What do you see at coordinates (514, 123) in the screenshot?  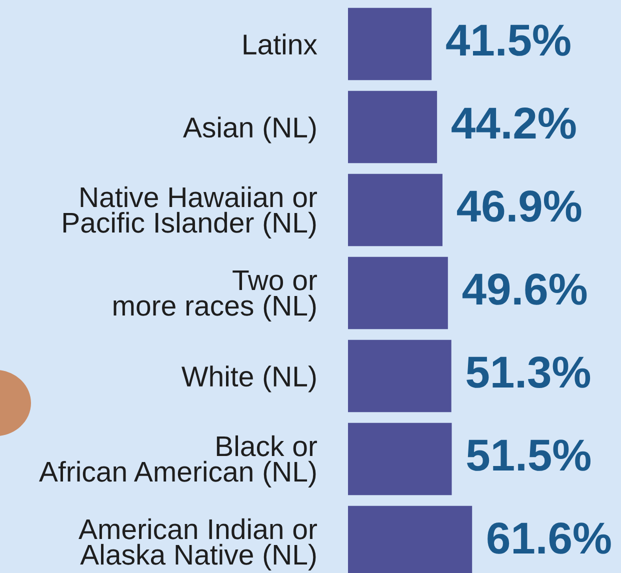 I see `data-label: 44.2%` at bounding box center [514, 123].